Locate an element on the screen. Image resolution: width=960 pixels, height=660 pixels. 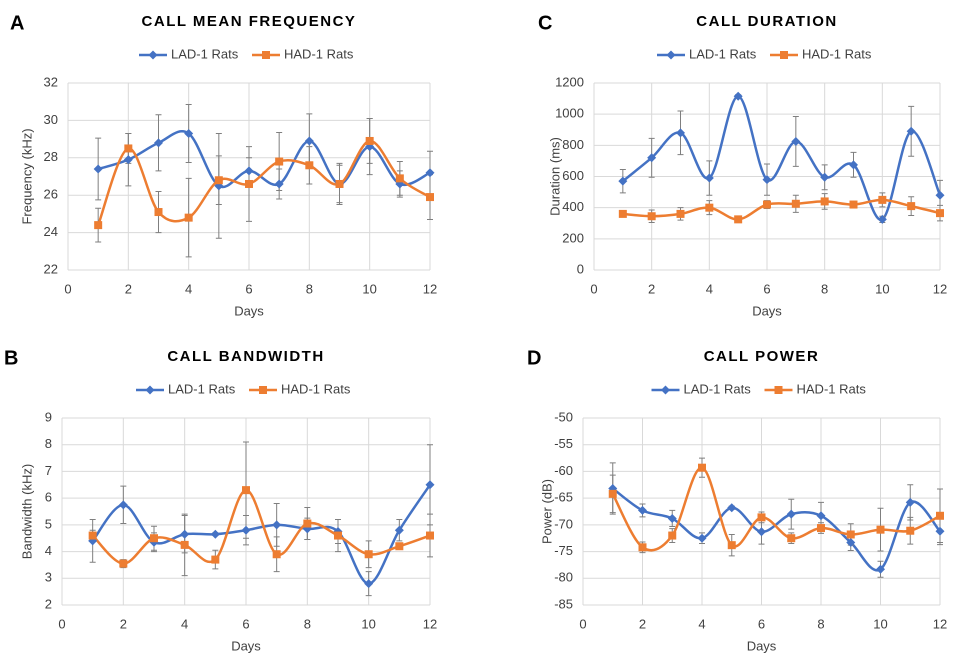
y-tick-label: 28 is located at coordinates (51, 156).